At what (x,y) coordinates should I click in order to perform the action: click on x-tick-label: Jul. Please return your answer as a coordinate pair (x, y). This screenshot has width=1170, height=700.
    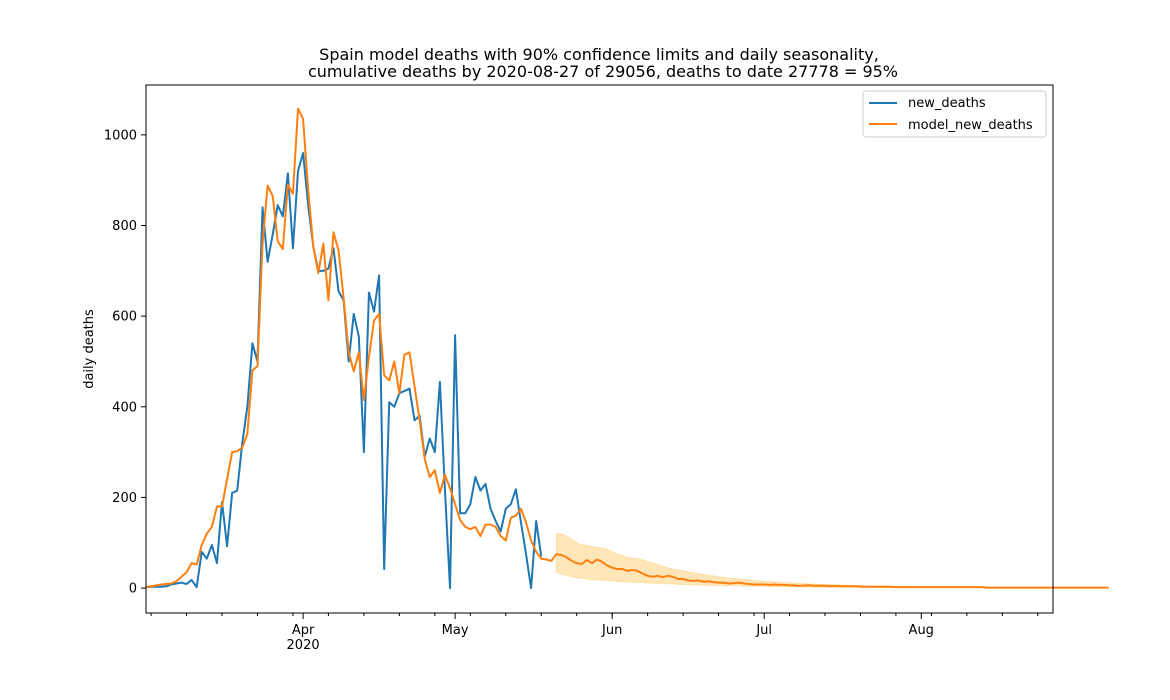
    Looking at the image, I should click on (763, 630).